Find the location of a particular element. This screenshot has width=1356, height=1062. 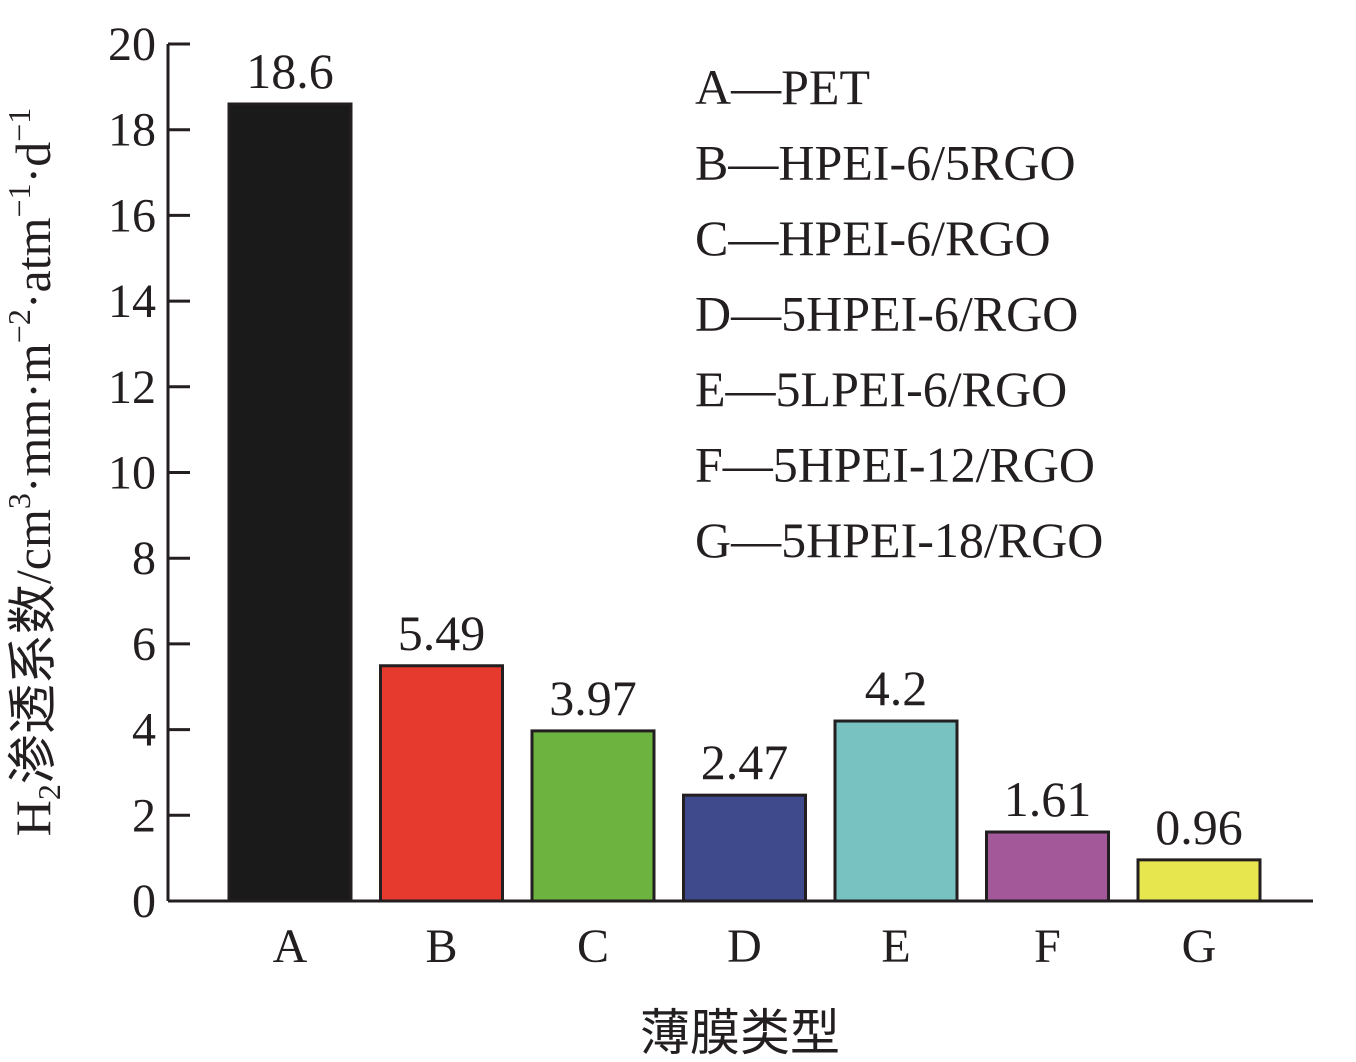

bar-E is located at coordinates (896, 811).